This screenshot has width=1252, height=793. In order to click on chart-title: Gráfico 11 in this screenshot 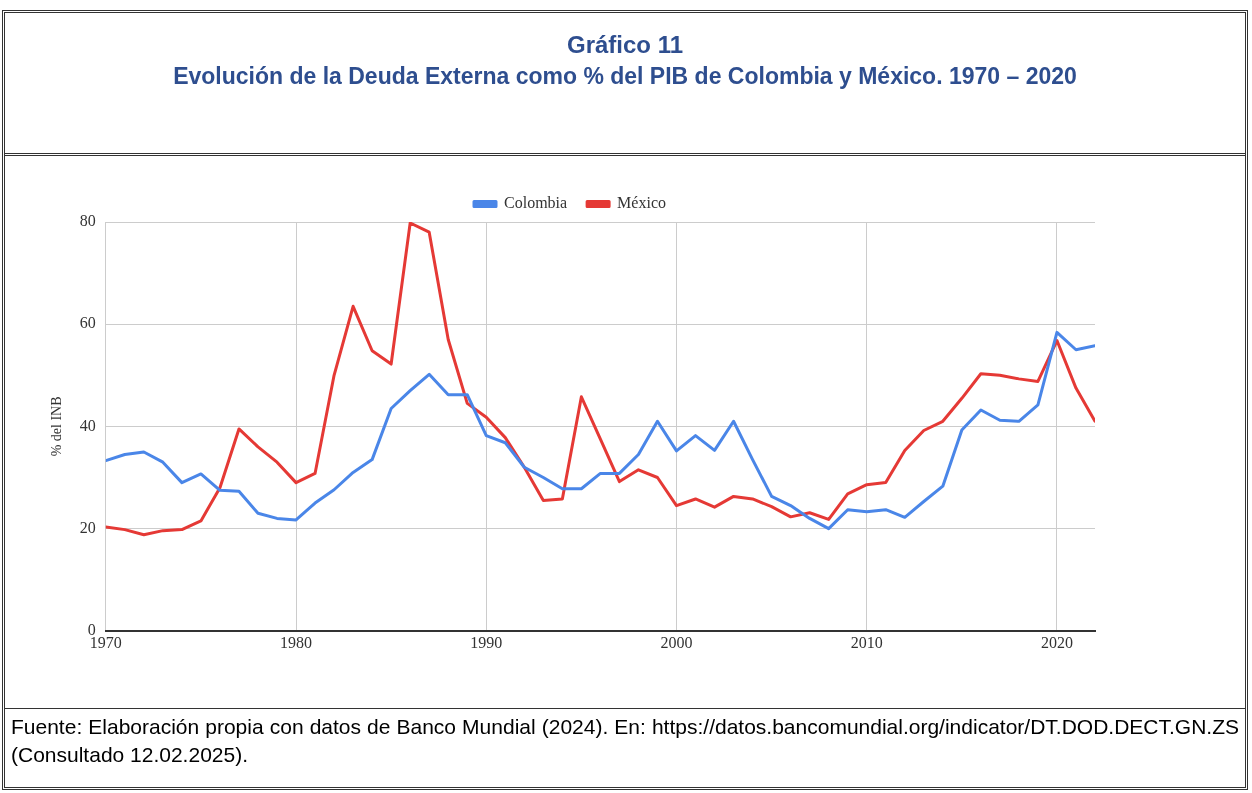, I will do `click(625, 44)`.